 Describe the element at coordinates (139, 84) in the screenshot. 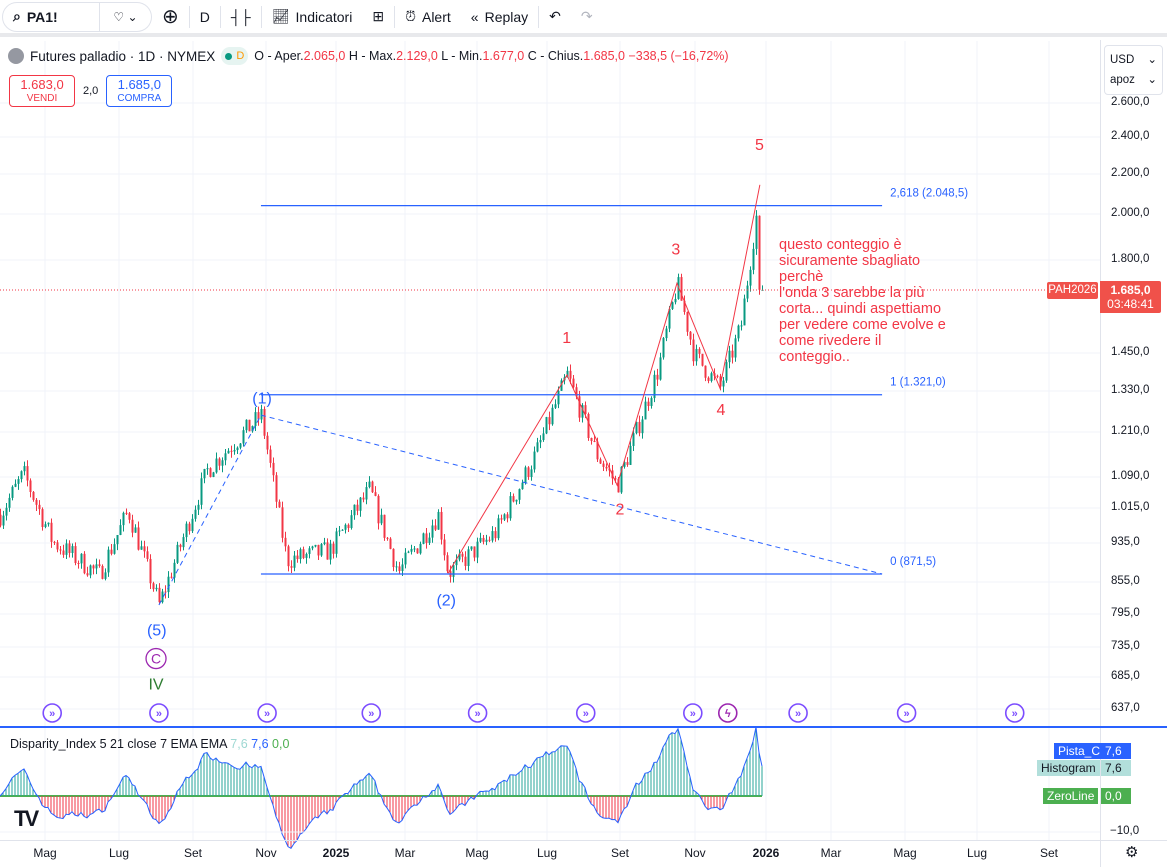

I see `buy-price: 1.685,0` at that location.